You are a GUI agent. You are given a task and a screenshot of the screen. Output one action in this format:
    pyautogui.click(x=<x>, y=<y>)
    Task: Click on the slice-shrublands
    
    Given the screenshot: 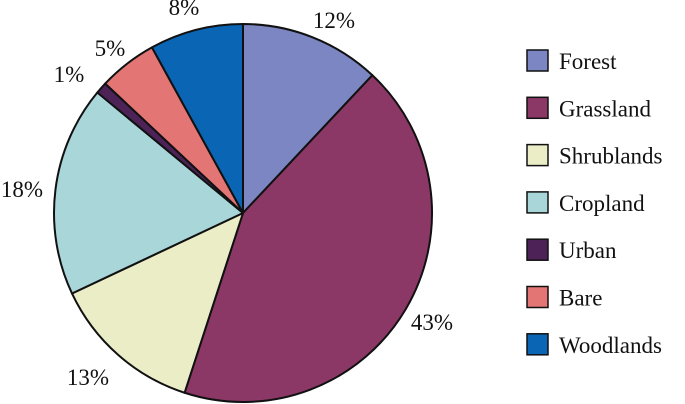 What is the action you would take?
    pyautogui.click(x=157, y=303)
    